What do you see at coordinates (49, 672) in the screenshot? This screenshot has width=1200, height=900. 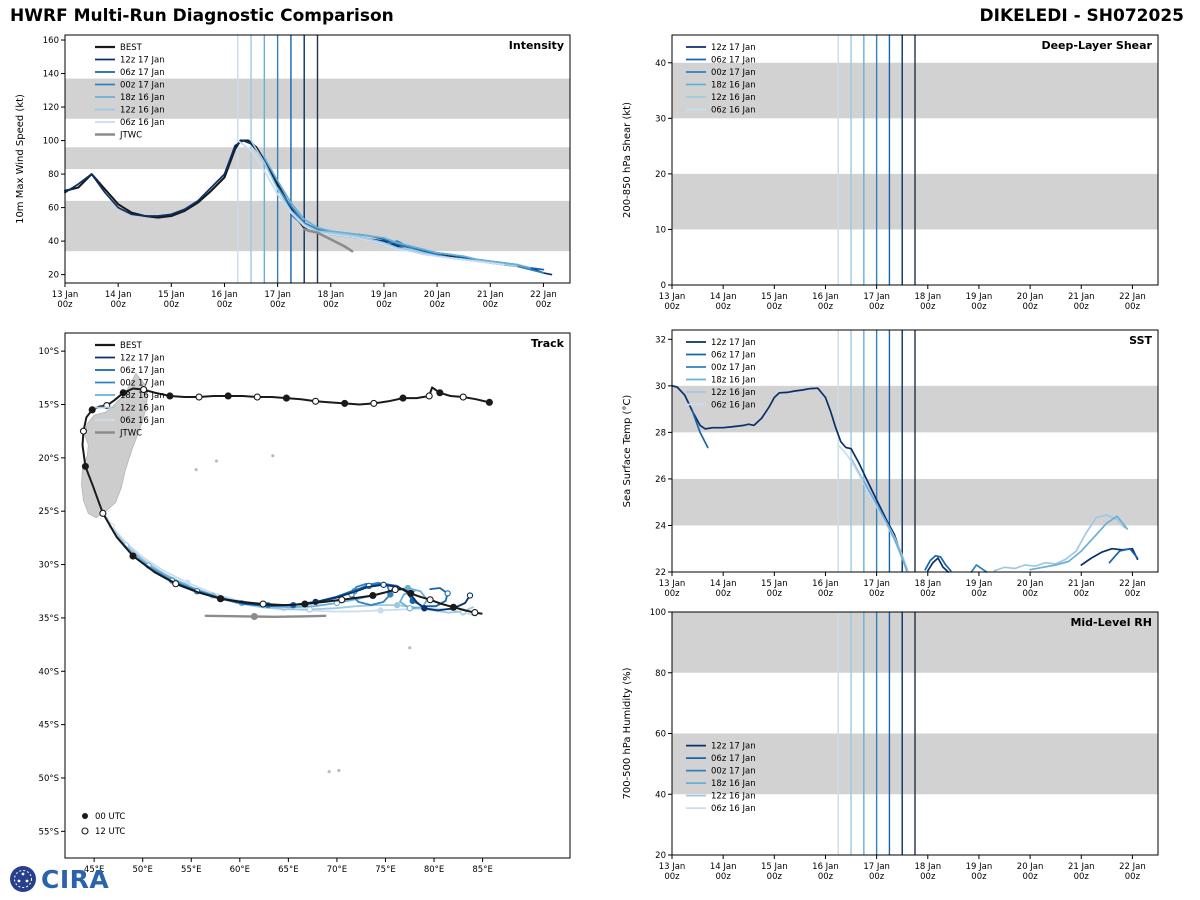 I see `y-tick-label: 40°S` at bounding box center [49, 672].